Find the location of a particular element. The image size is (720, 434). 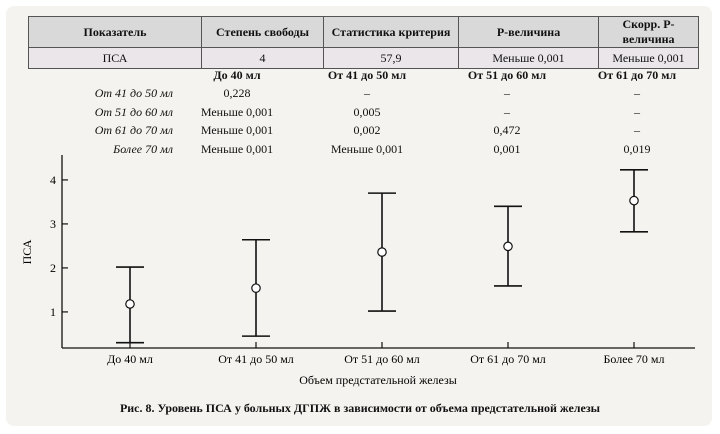

y-ticks: 1 2 3 4 is located at coordinates (59, 246).